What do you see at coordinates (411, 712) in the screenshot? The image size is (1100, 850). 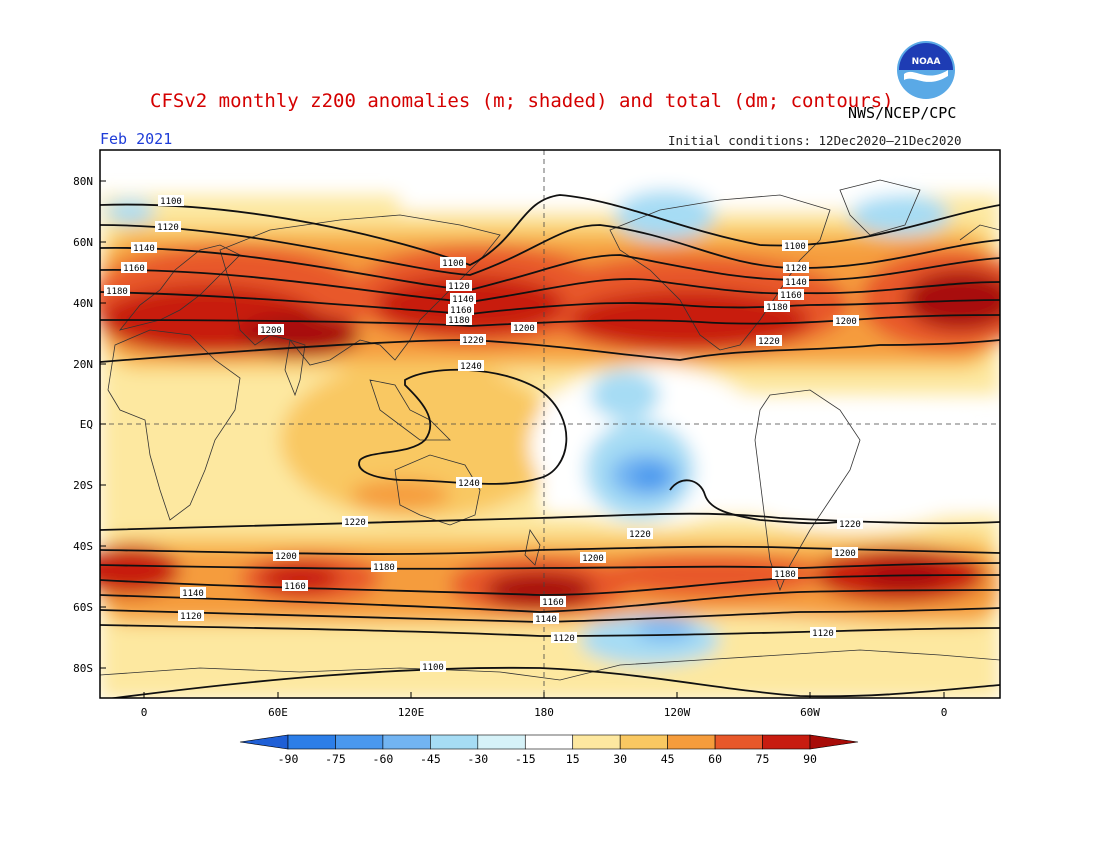 I see `lon-label: 120E` at bounding box center [411, 712].